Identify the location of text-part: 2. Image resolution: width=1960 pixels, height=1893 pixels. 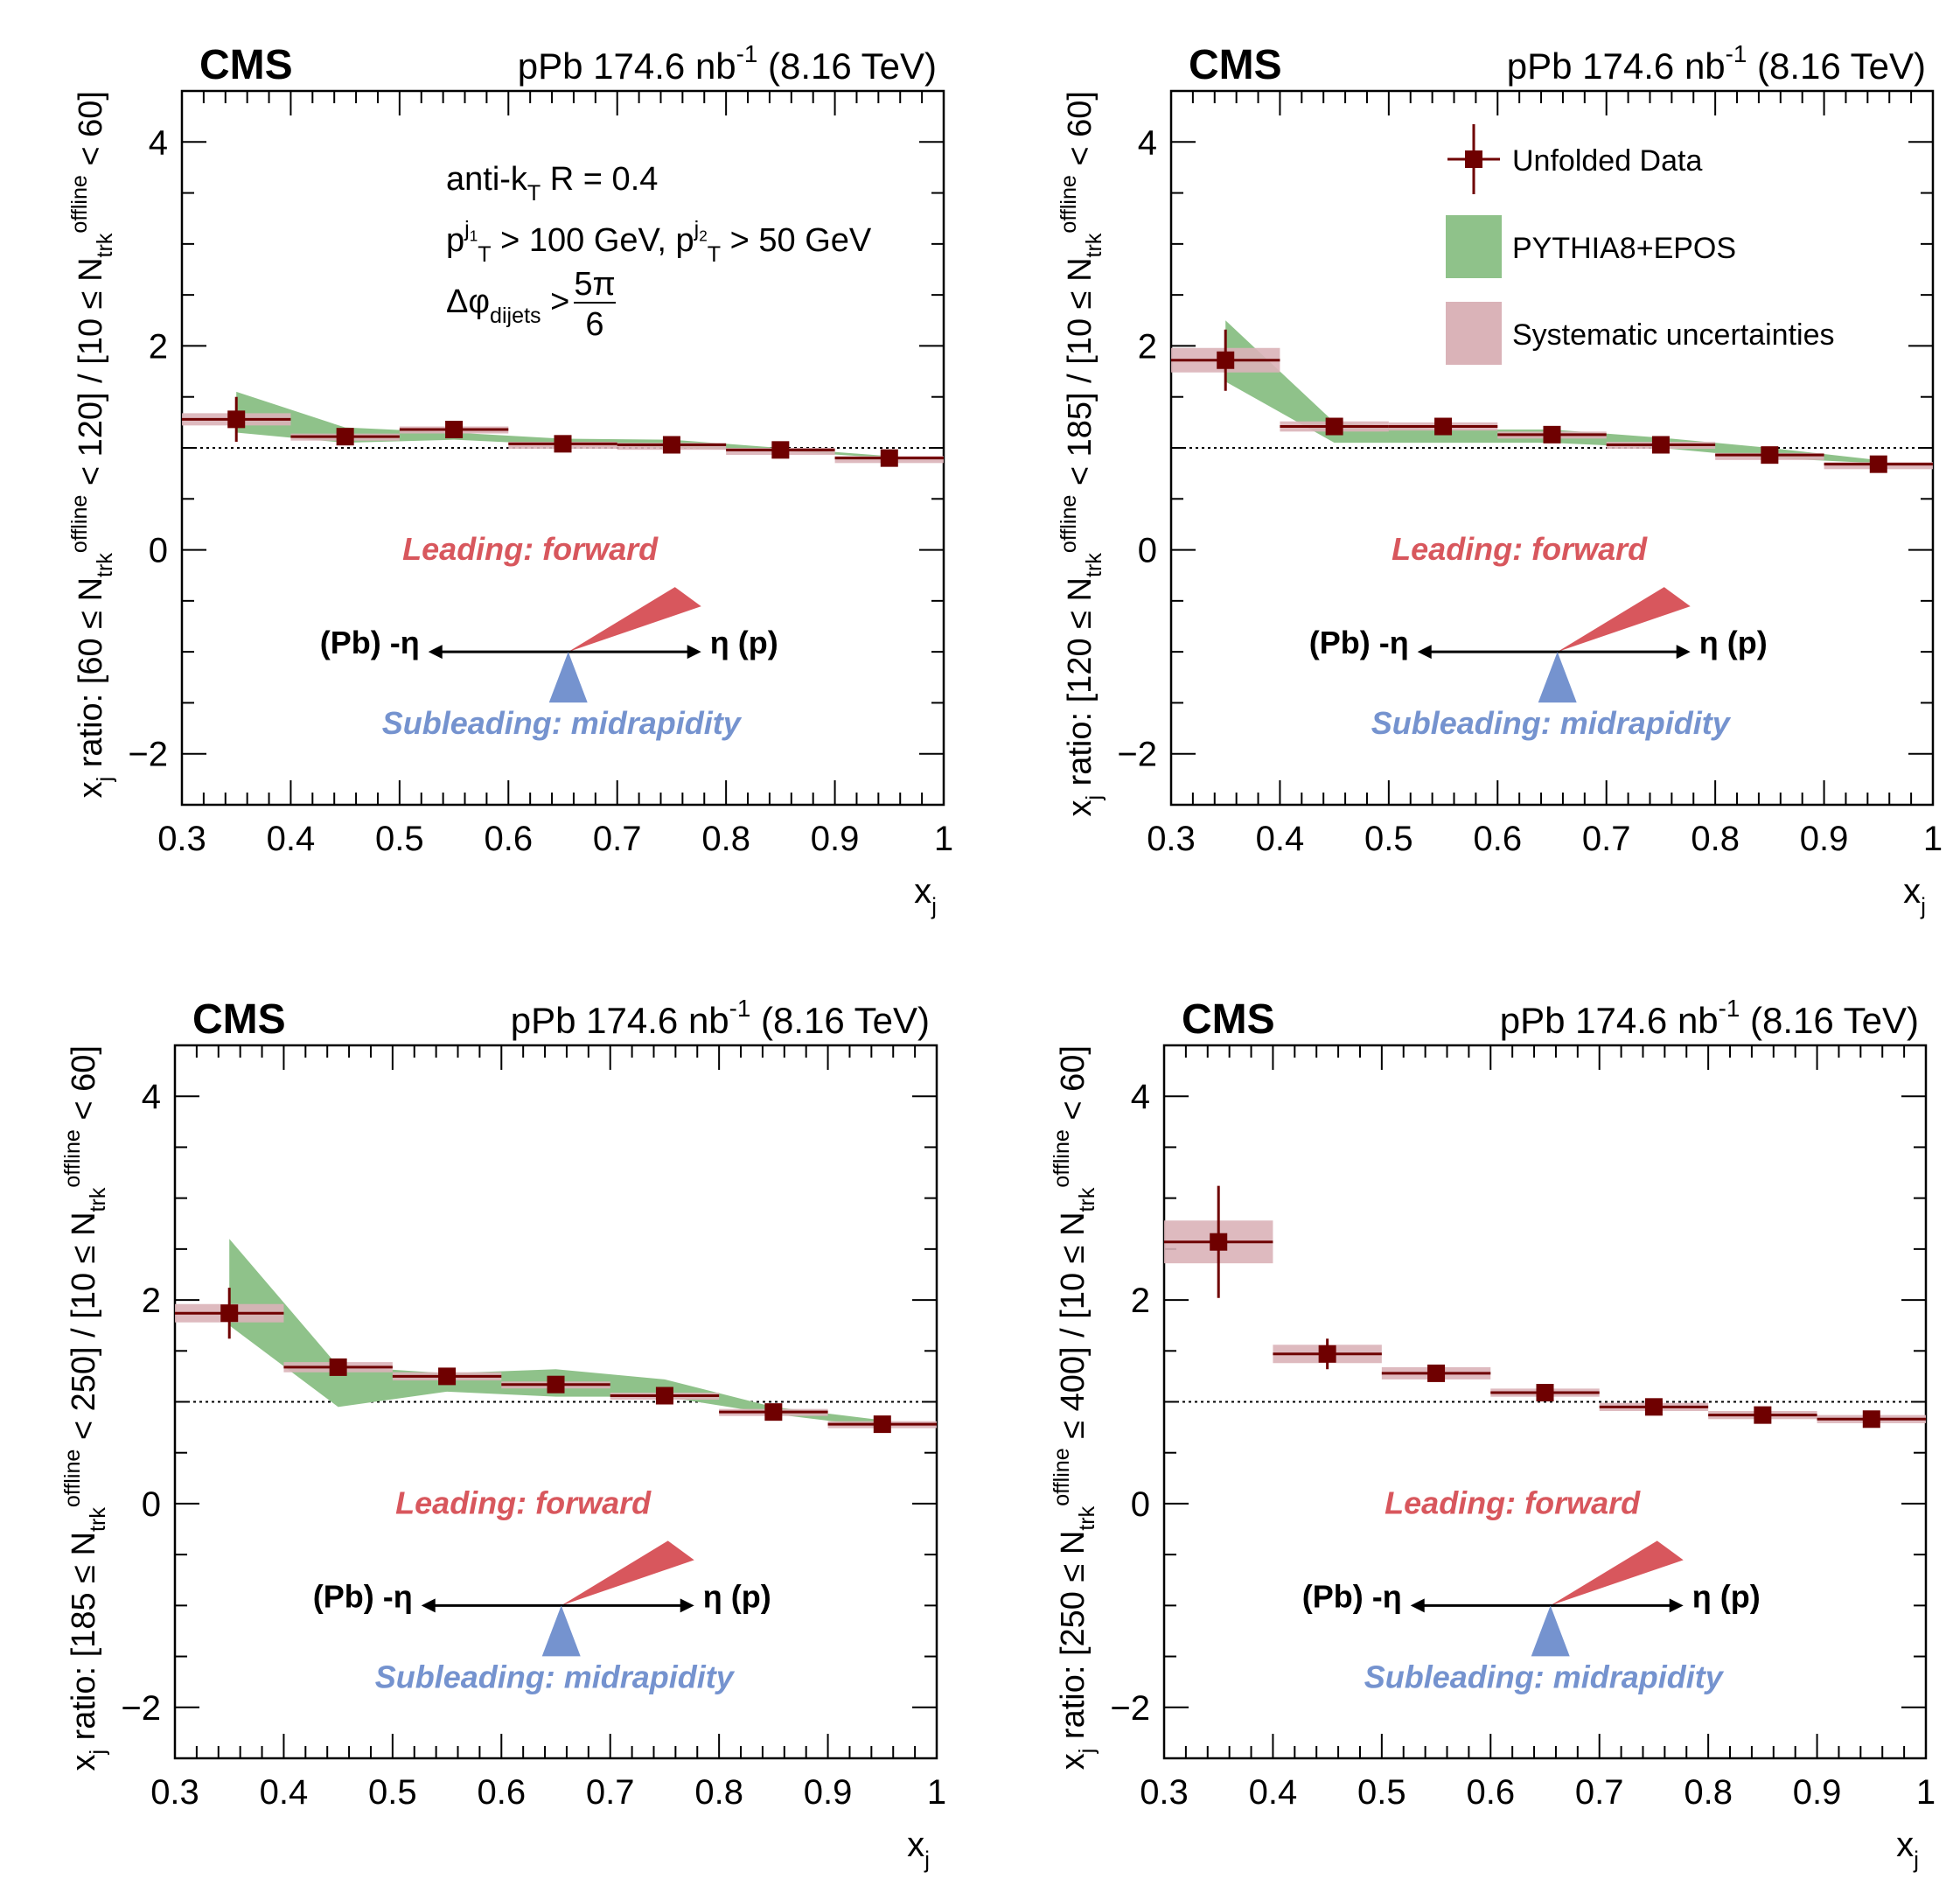
(703, 237).